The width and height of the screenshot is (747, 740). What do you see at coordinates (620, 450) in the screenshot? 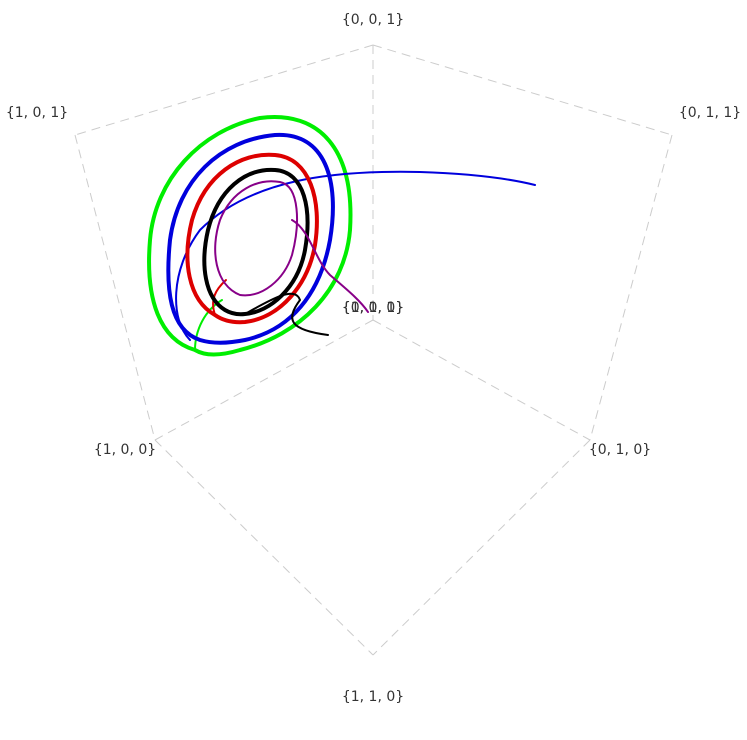
I see `vertex-label: {0, 1, 0}` at bounding box center [620, 450].